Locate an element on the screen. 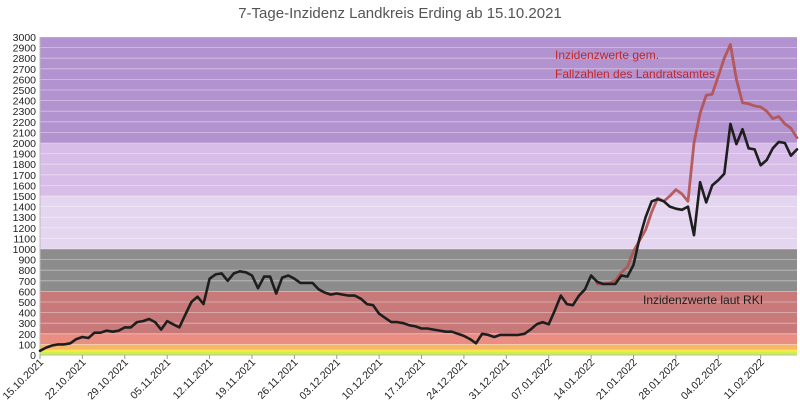 The height and width of the screenshot is (418, 800). x-tick-label: 26.11.2021 is located at coordinates (277, 379).